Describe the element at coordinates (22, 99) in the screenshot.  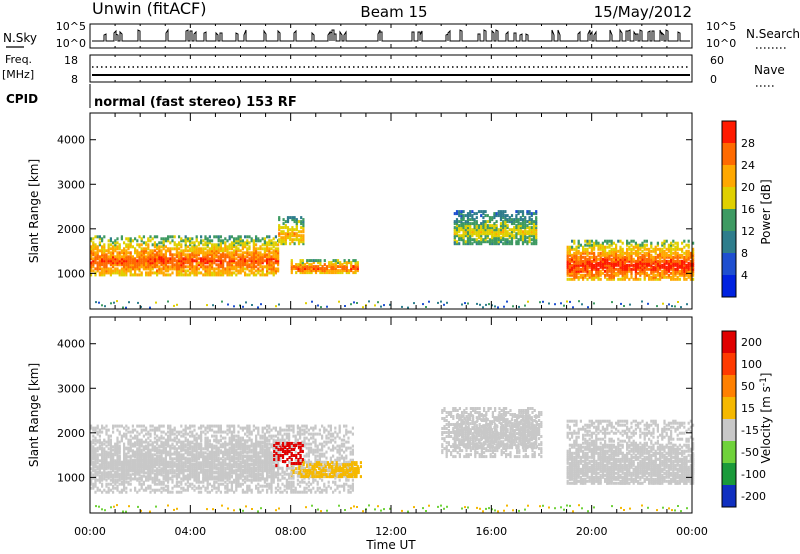
I see `cpid-label: CPID` at that location.